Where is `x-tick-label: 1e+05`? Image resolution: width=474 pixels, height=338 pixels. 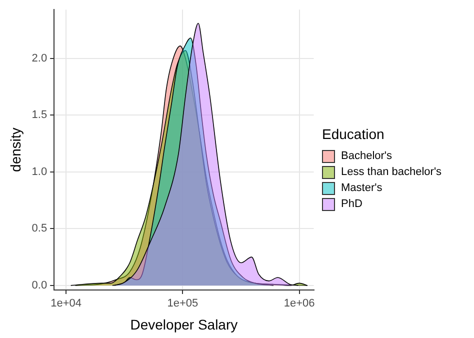
x-tick-label: 1e+05 is located at coordinates (182, 304).